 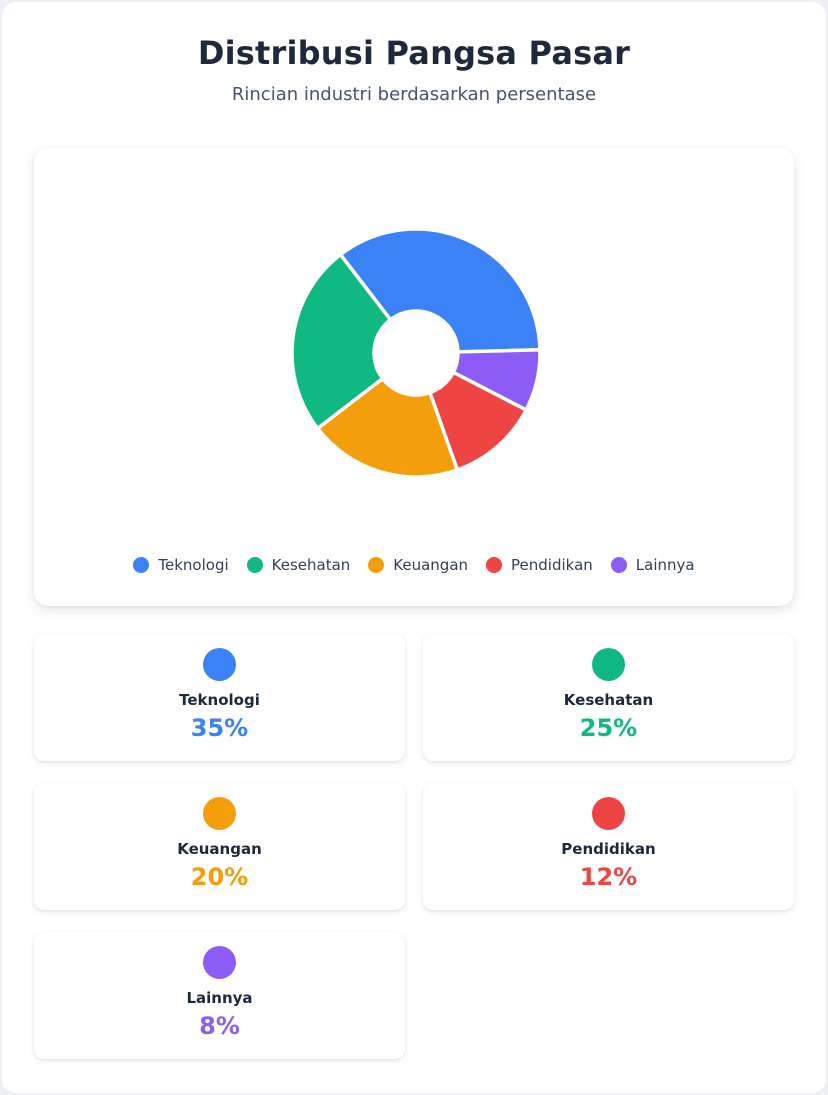 I want to click on stat-card-keuangan: Keuangan 20%, so click(x=219, y=846).